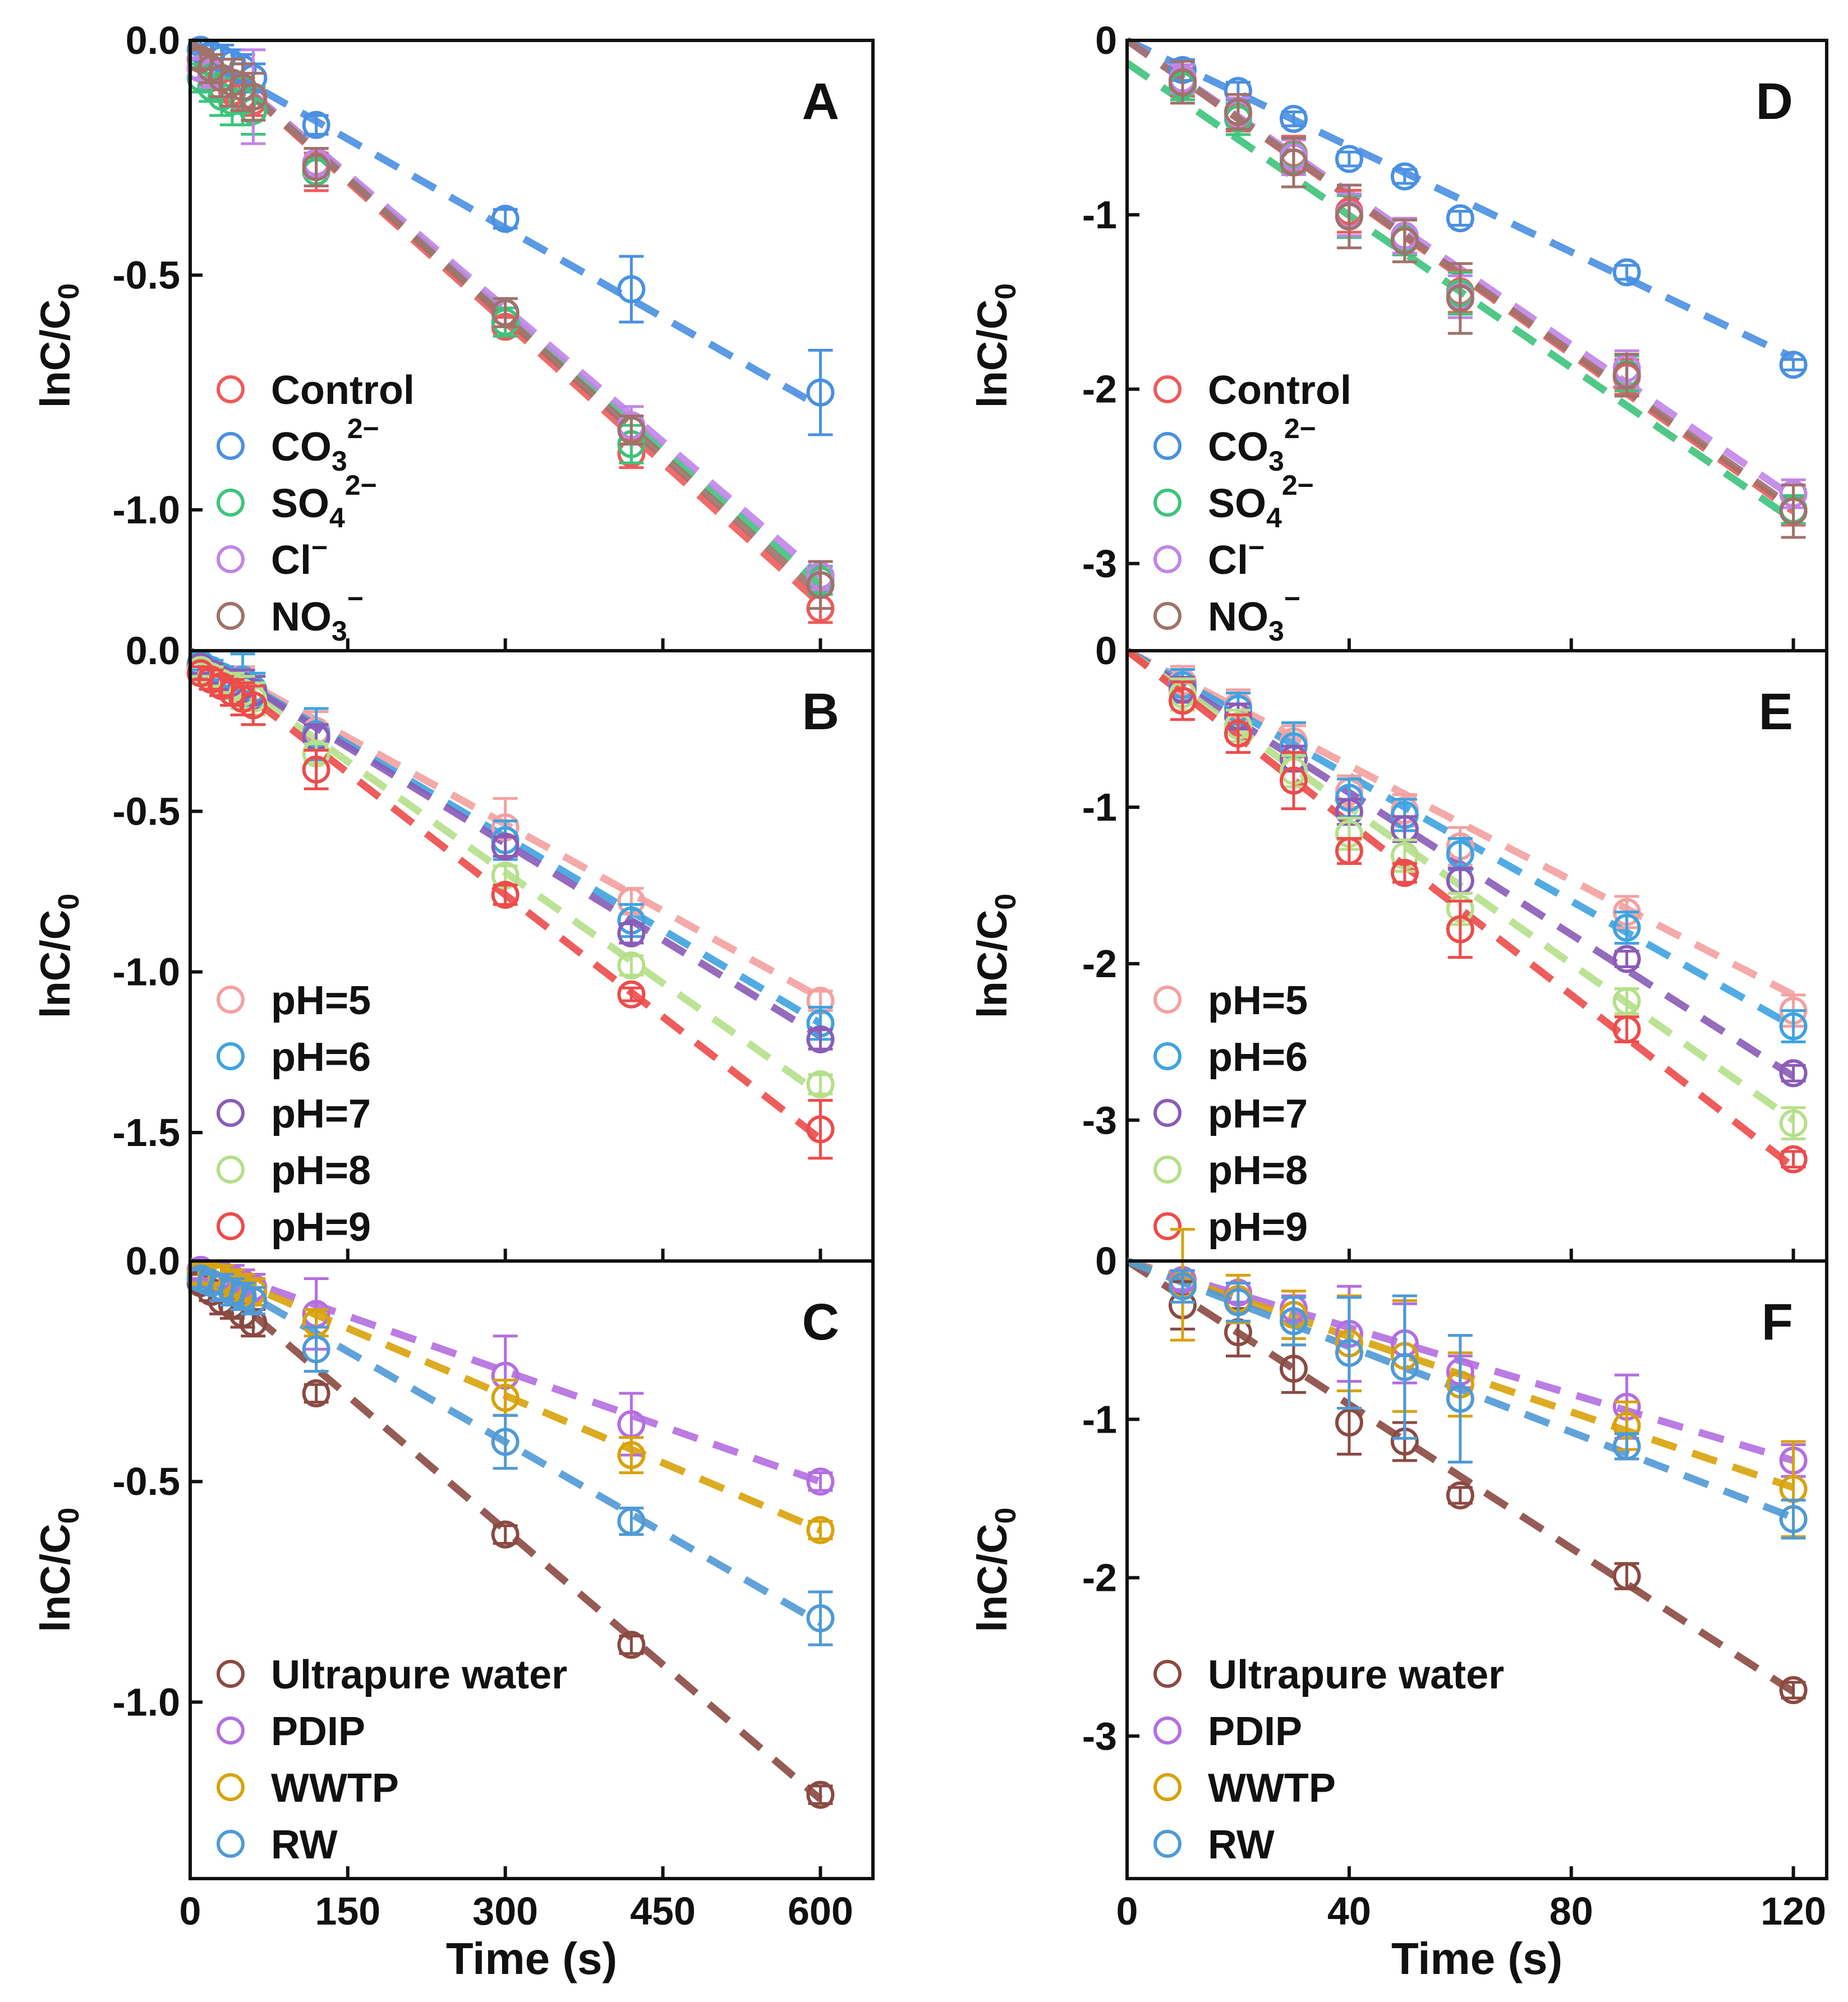 This screenshot has height=2002, width=1848. What do you see at coordinates (1329, 1675) in the screenshot?
I see `legend-entry: Ultrapure water` at bounding box center [1329, 1675].